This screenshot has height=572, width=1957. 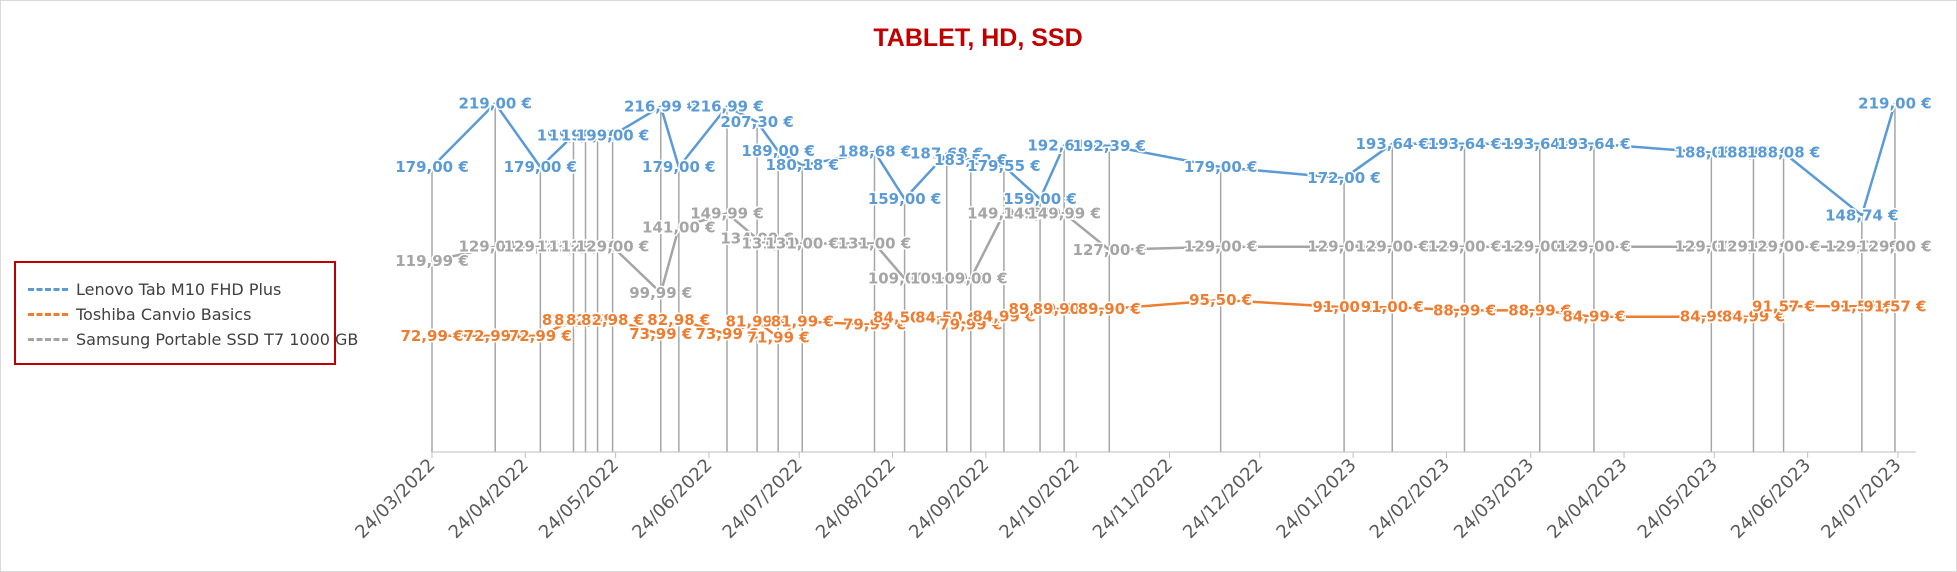 I want to click on legend-swatch-samsung, so click(x=48, y=339).